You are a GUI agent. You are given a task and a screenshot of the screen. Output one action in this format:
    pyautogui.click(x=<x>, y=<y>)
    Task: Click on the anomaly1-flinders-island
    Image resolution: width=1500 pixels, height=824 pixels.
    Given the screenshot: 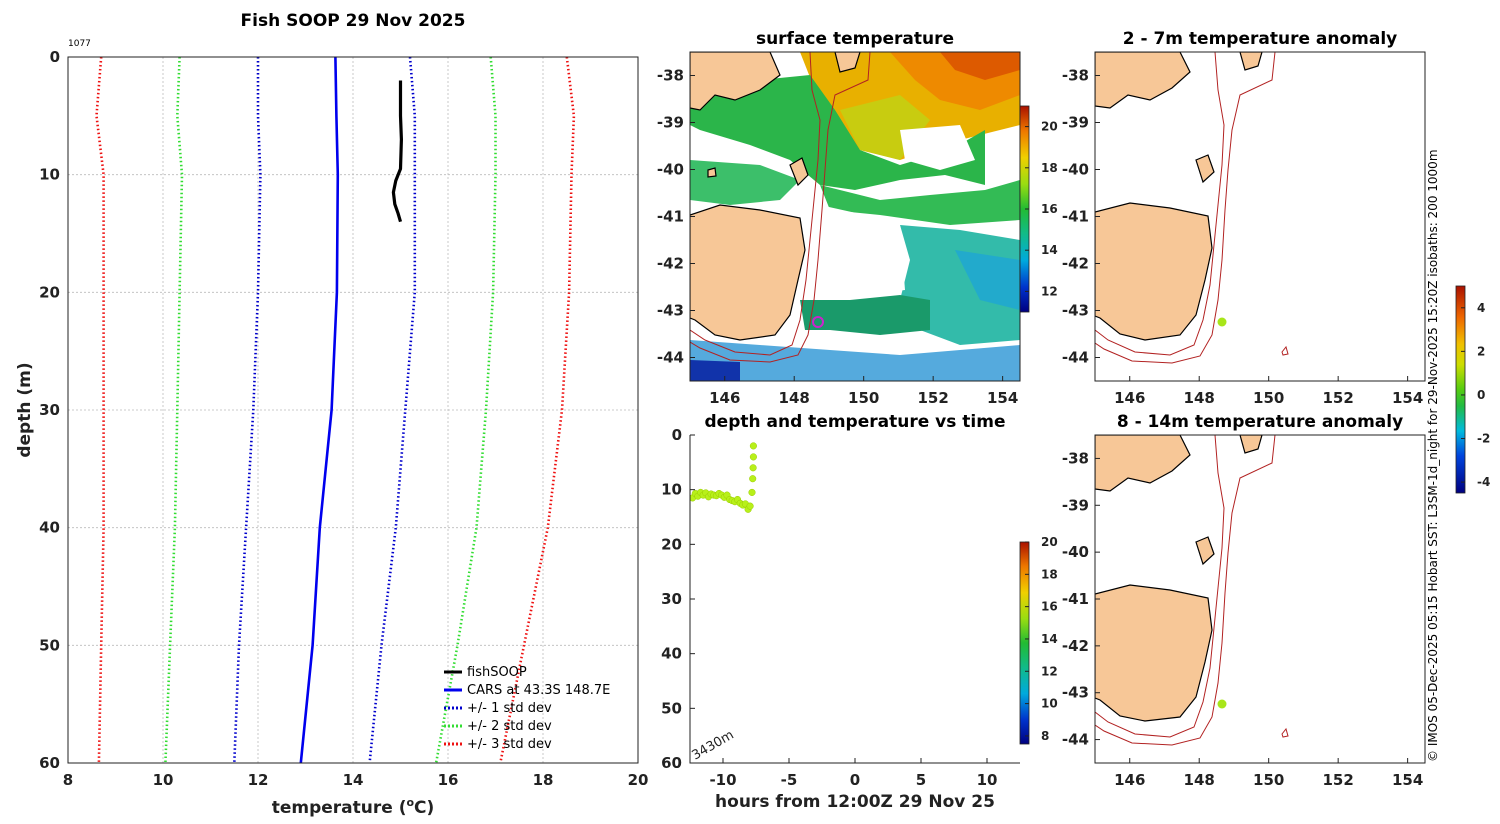 What is the action you would take?
    pyautogui.click(x=1205, y=169)
    